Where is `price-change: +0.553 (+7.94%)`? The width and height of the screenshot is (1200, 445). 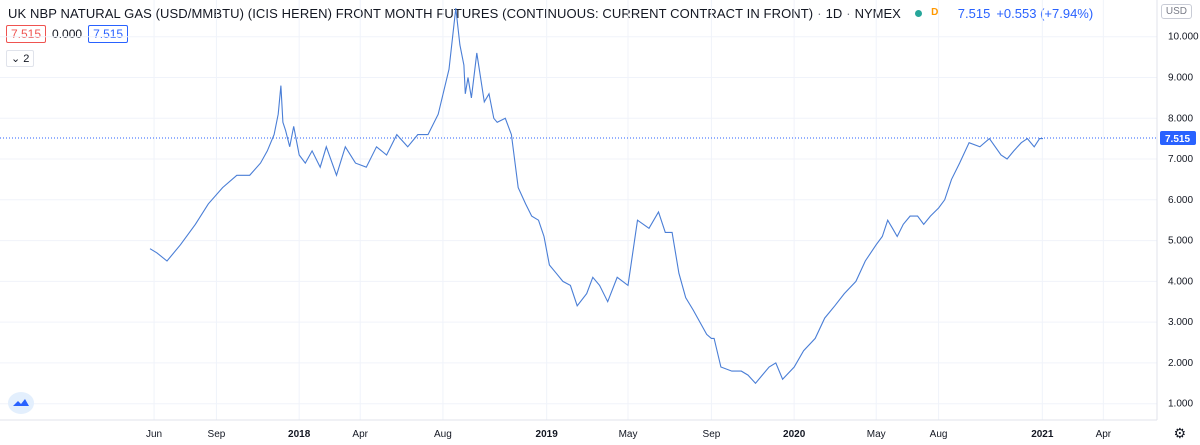
price-change: +0.553 (+7.94%) is located at coordinates (1045, 13).